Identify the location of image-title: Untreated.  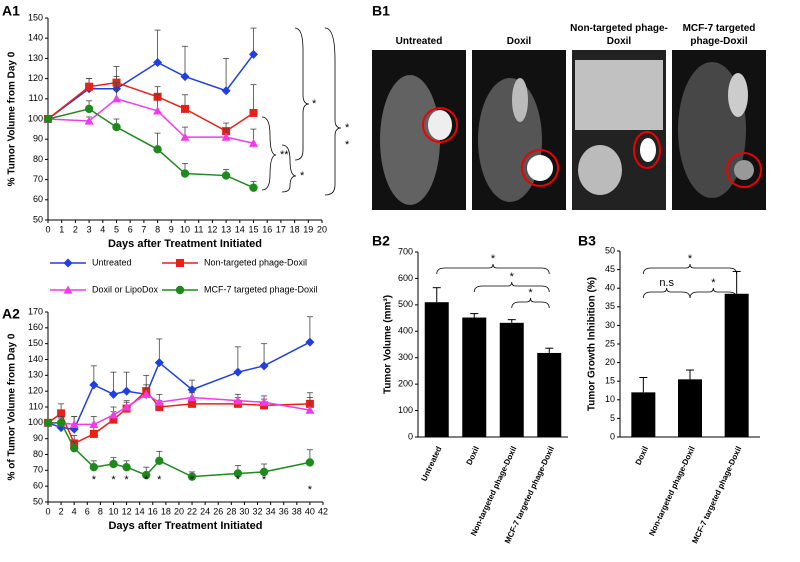
(419, 41).